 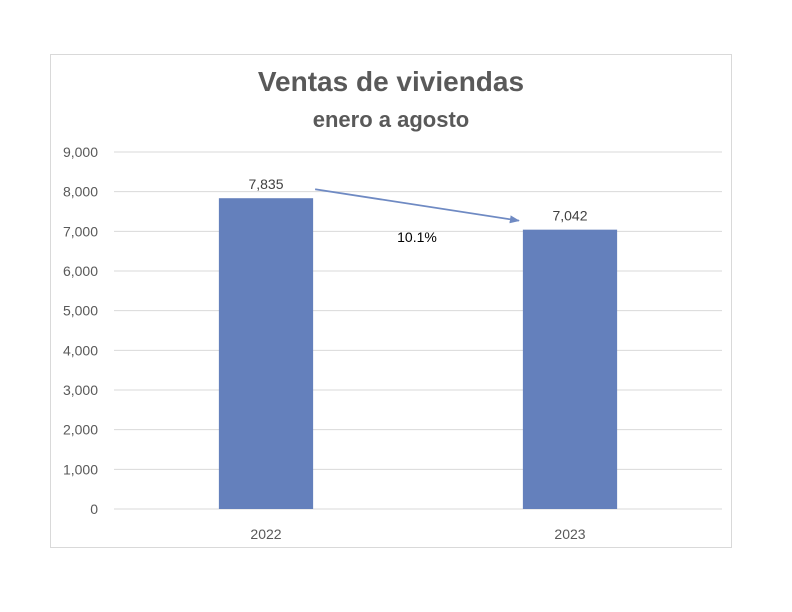 I want to click on y-tick-label: 0, so click(x=94, y=509).